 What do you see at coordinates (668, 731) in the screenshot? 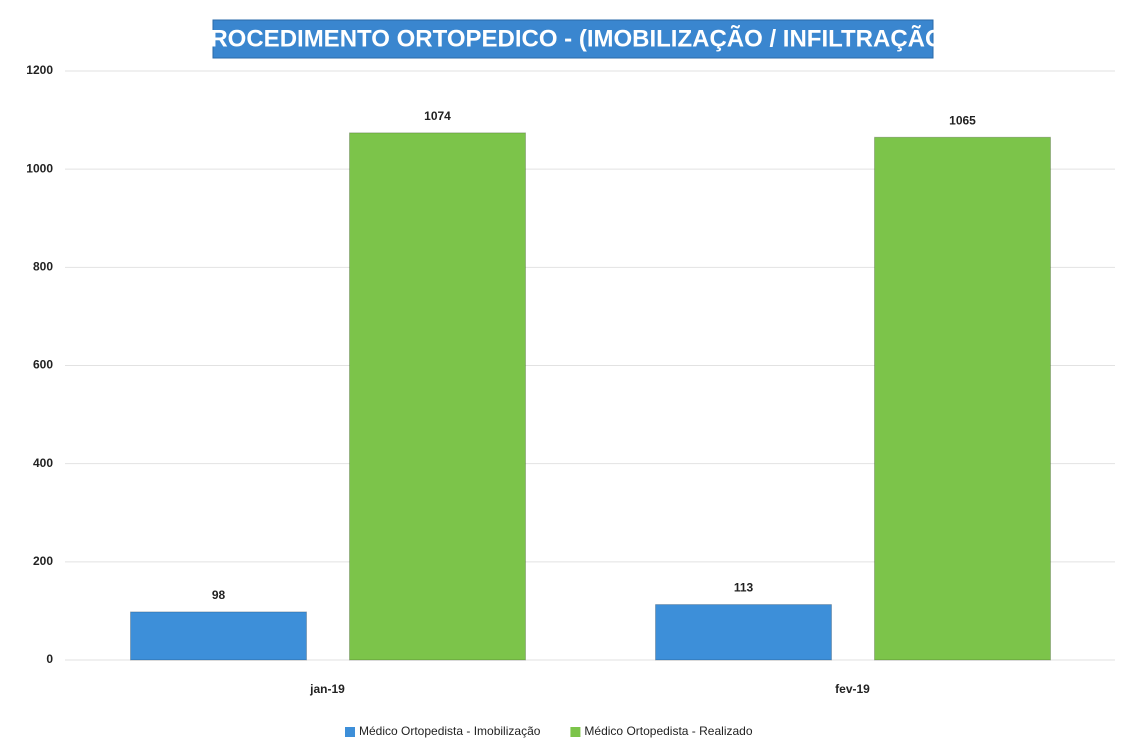
I see `legend-label: Médico Ortopedista - Realizado` at bounding box center [668, 731].